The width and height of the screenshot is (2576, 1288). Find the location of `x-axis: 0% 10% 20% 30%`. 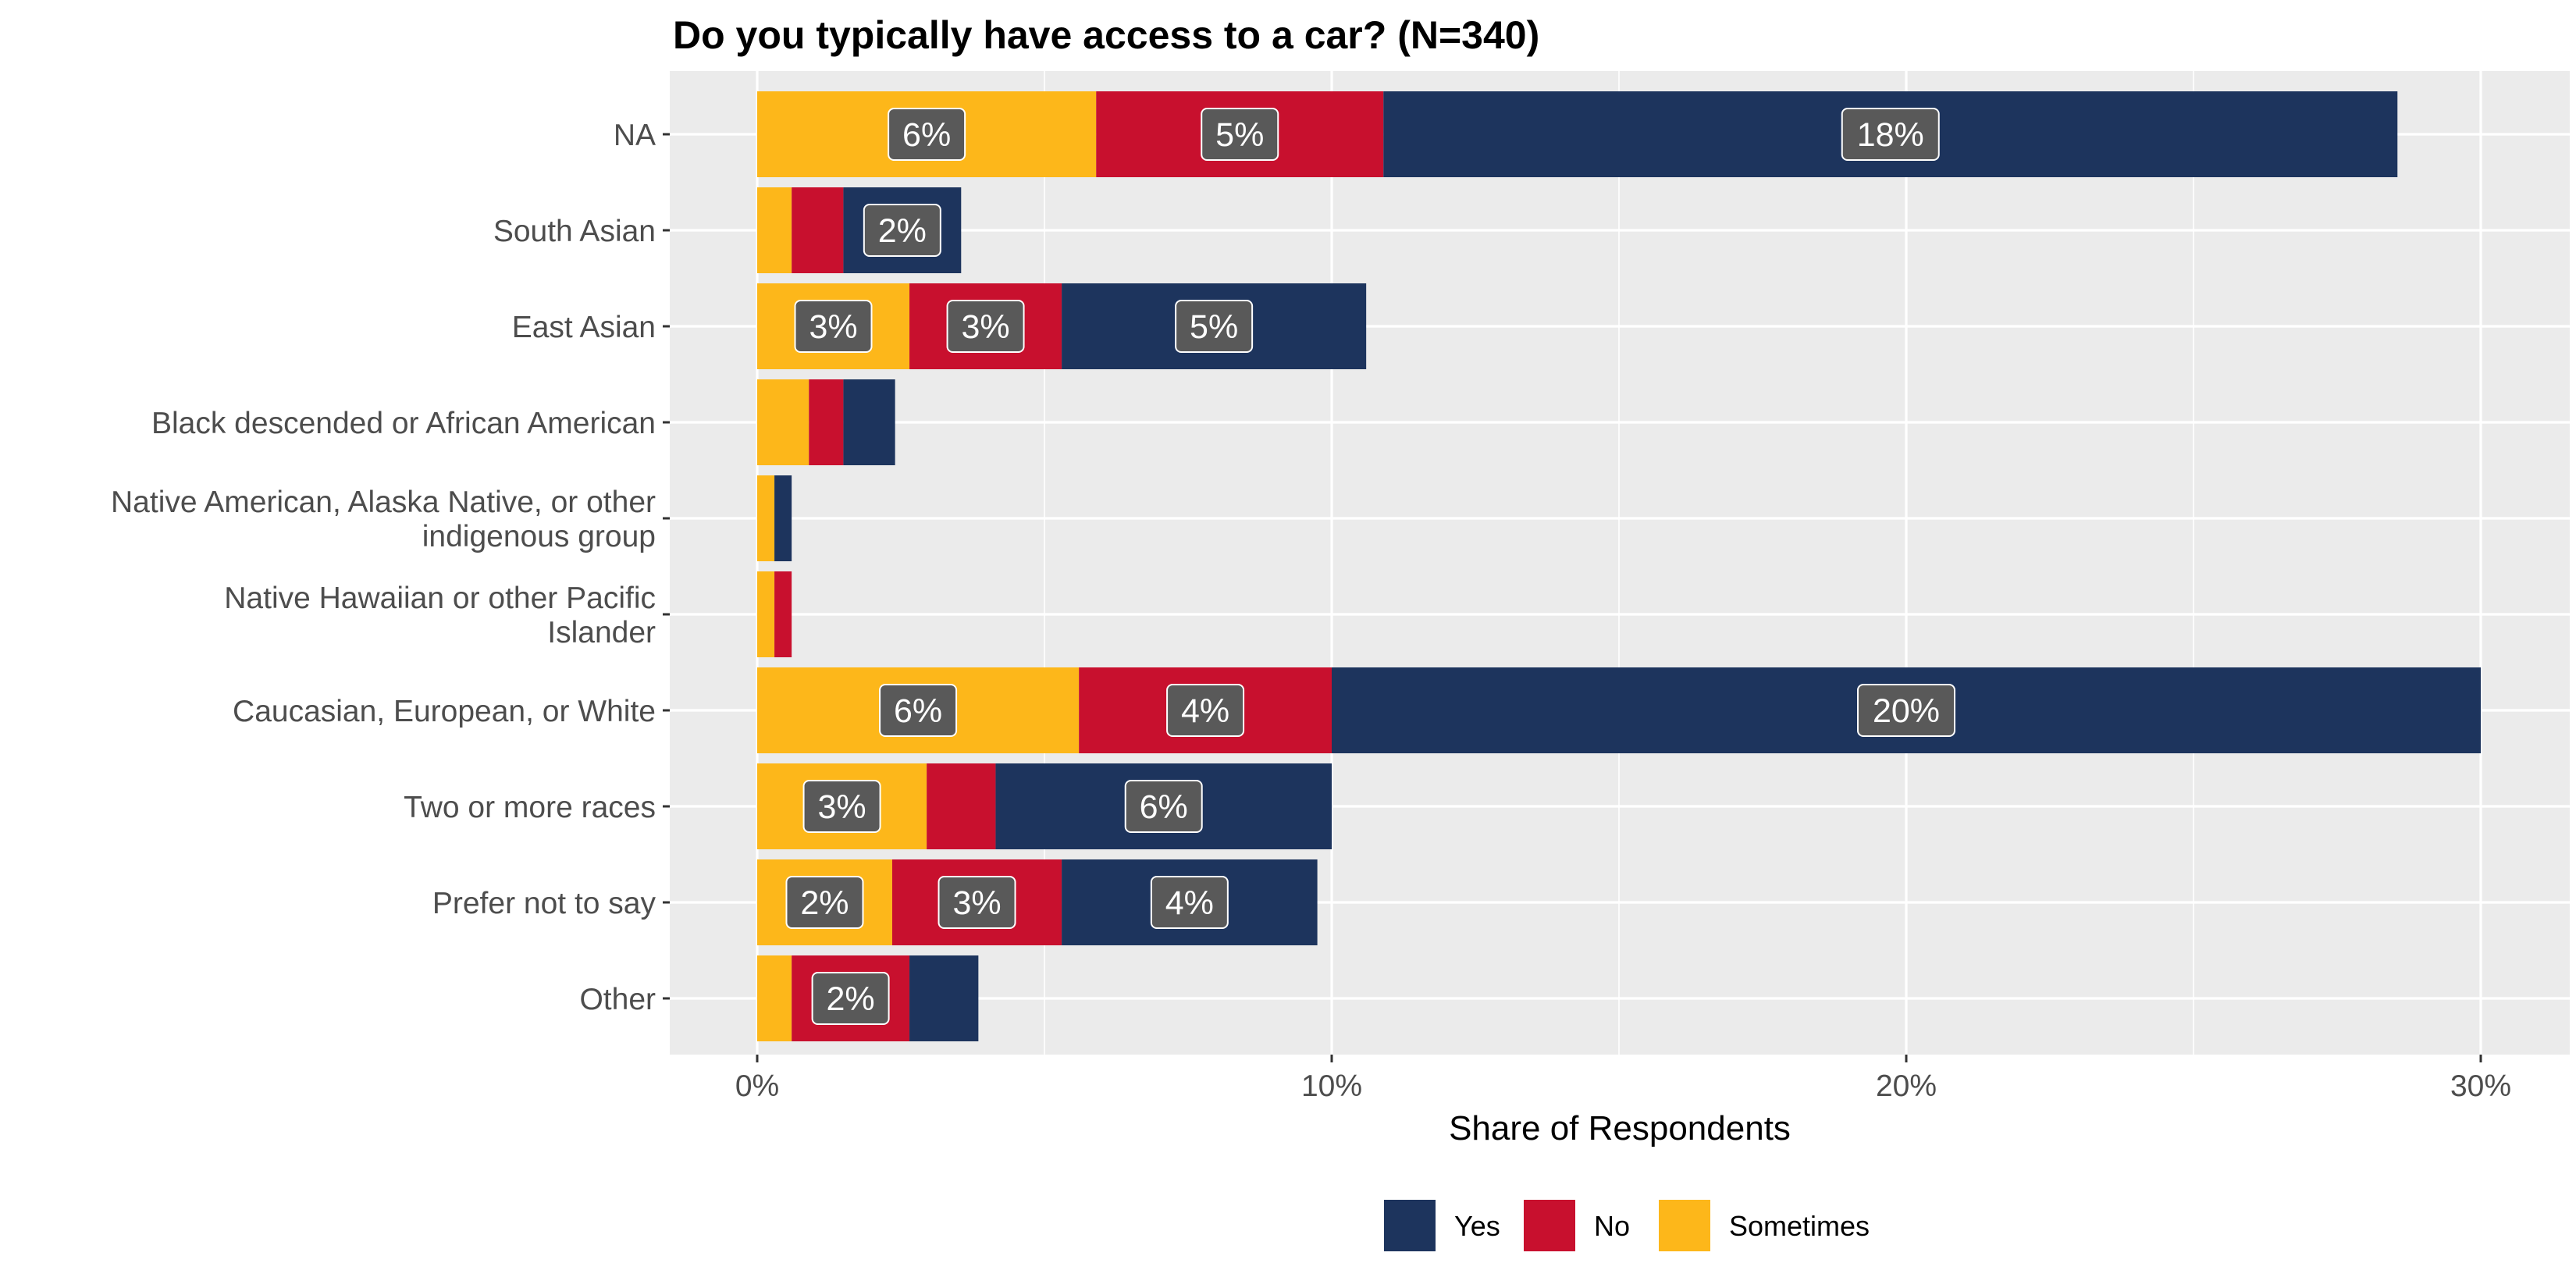

x-axis: 0% 10% 20% 30% is located at coordinates (1623, 1079).